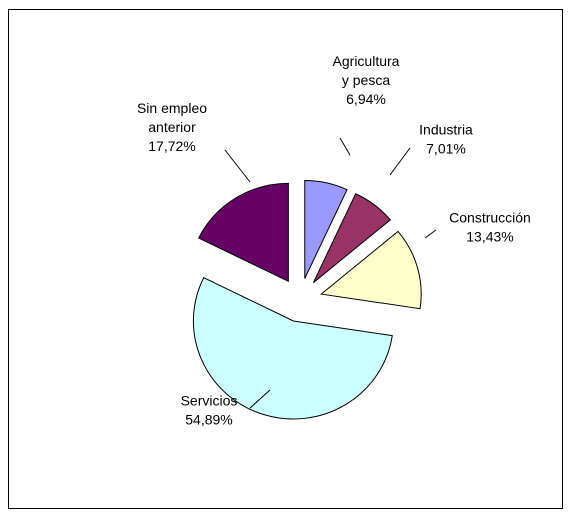 This screenshot has width=573, height=515. What do you see at coordinates (243, 232) in the screenshot?
I see `pie-slice-sin-empleo-anterior` at bounding box center [243, 232].